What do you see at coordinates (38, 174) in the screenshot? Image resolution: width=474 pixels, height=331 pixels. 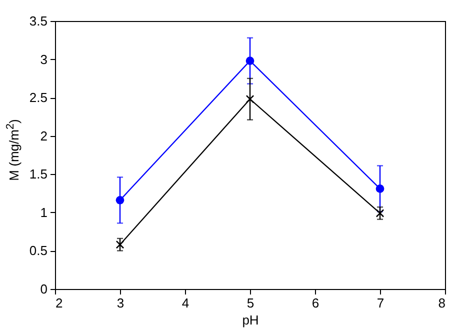 I see `y-tick-label: 1.5` at bounding box center [38, 174].